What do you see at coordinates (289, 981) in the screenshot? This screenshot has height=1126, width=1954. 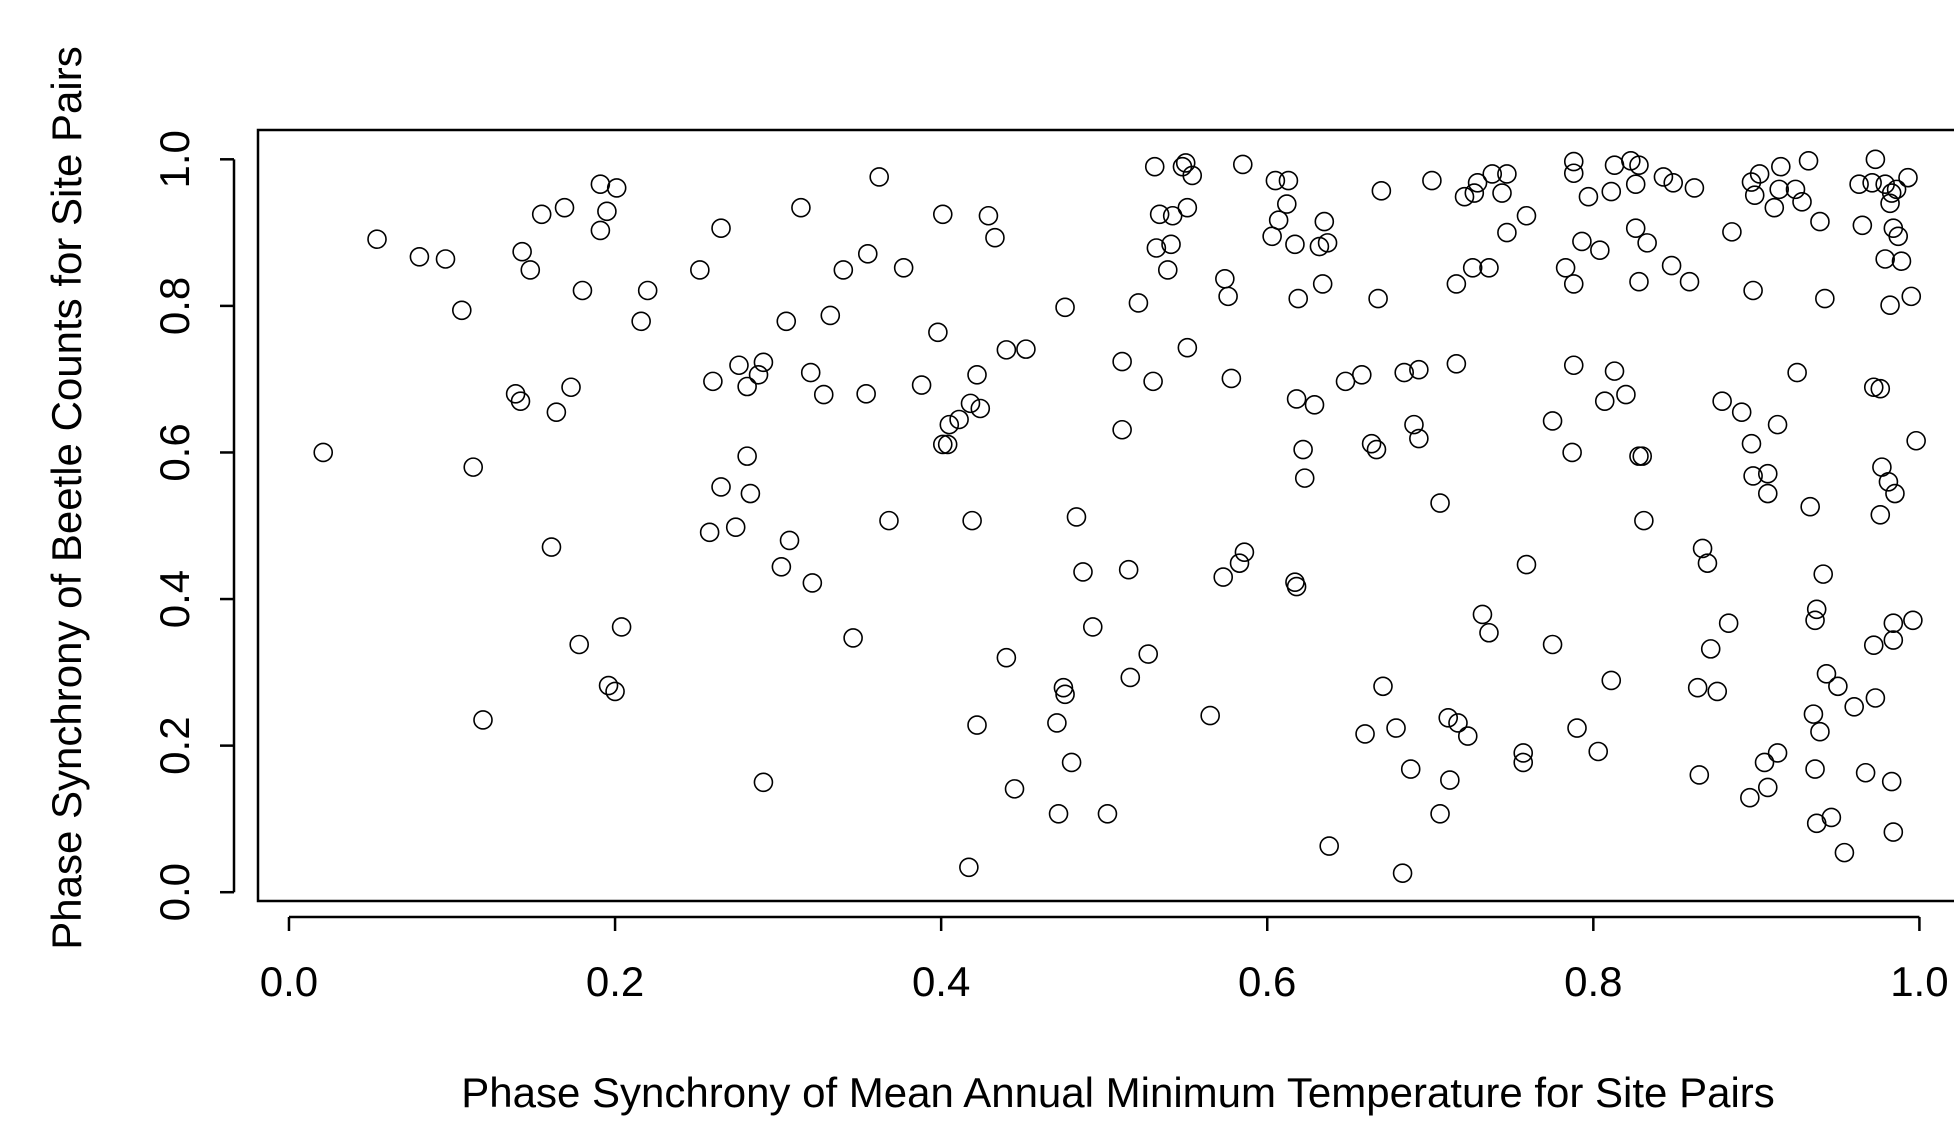 I see `x-tick-label: 0.0` at bounding box center [289, 981].